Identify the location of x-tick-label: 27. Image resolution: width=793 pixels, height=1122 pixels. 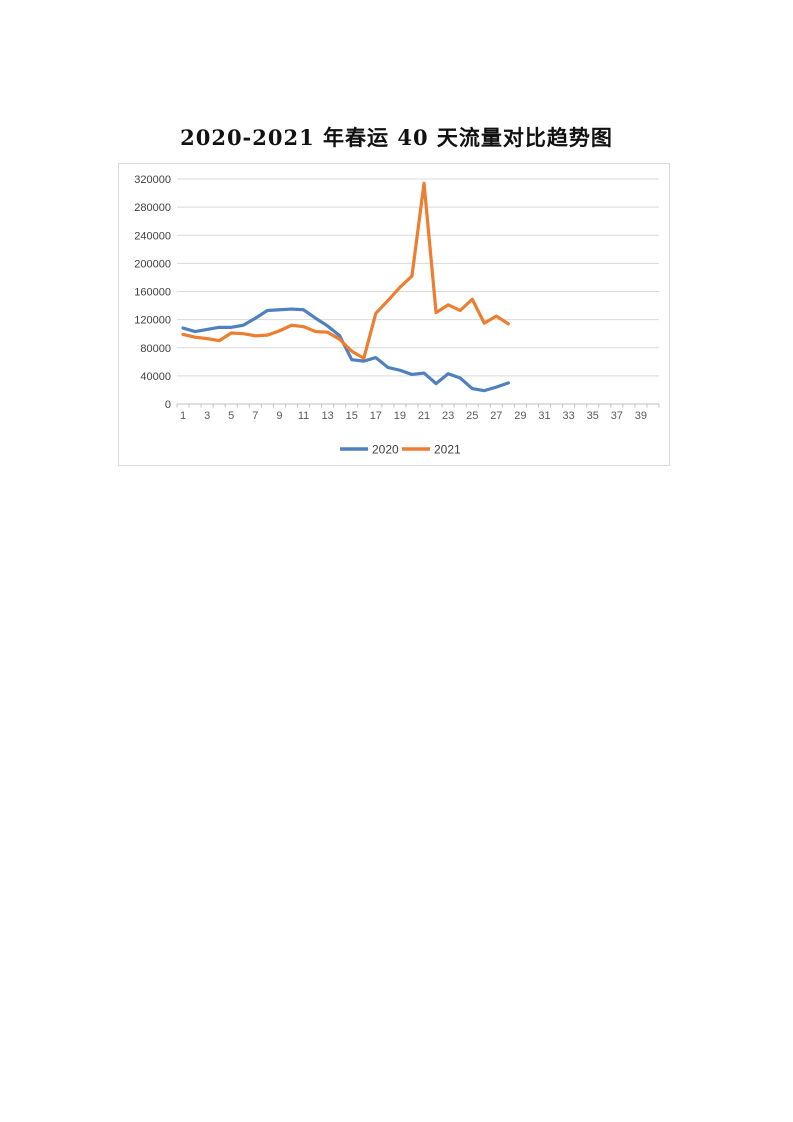
(496, 416).